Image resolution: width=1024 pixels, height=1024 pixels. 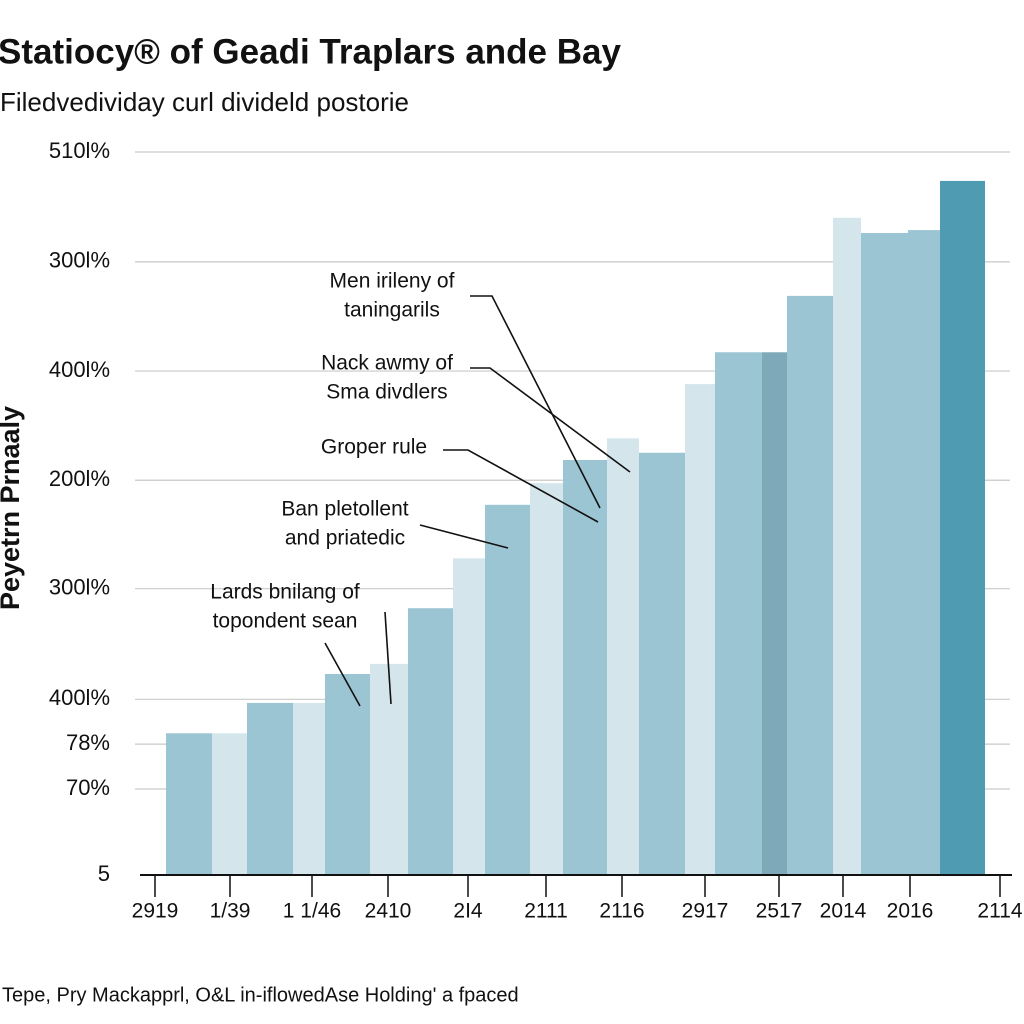 I want to click on x-tick-label: 2I4, so click(x=468, y=911).